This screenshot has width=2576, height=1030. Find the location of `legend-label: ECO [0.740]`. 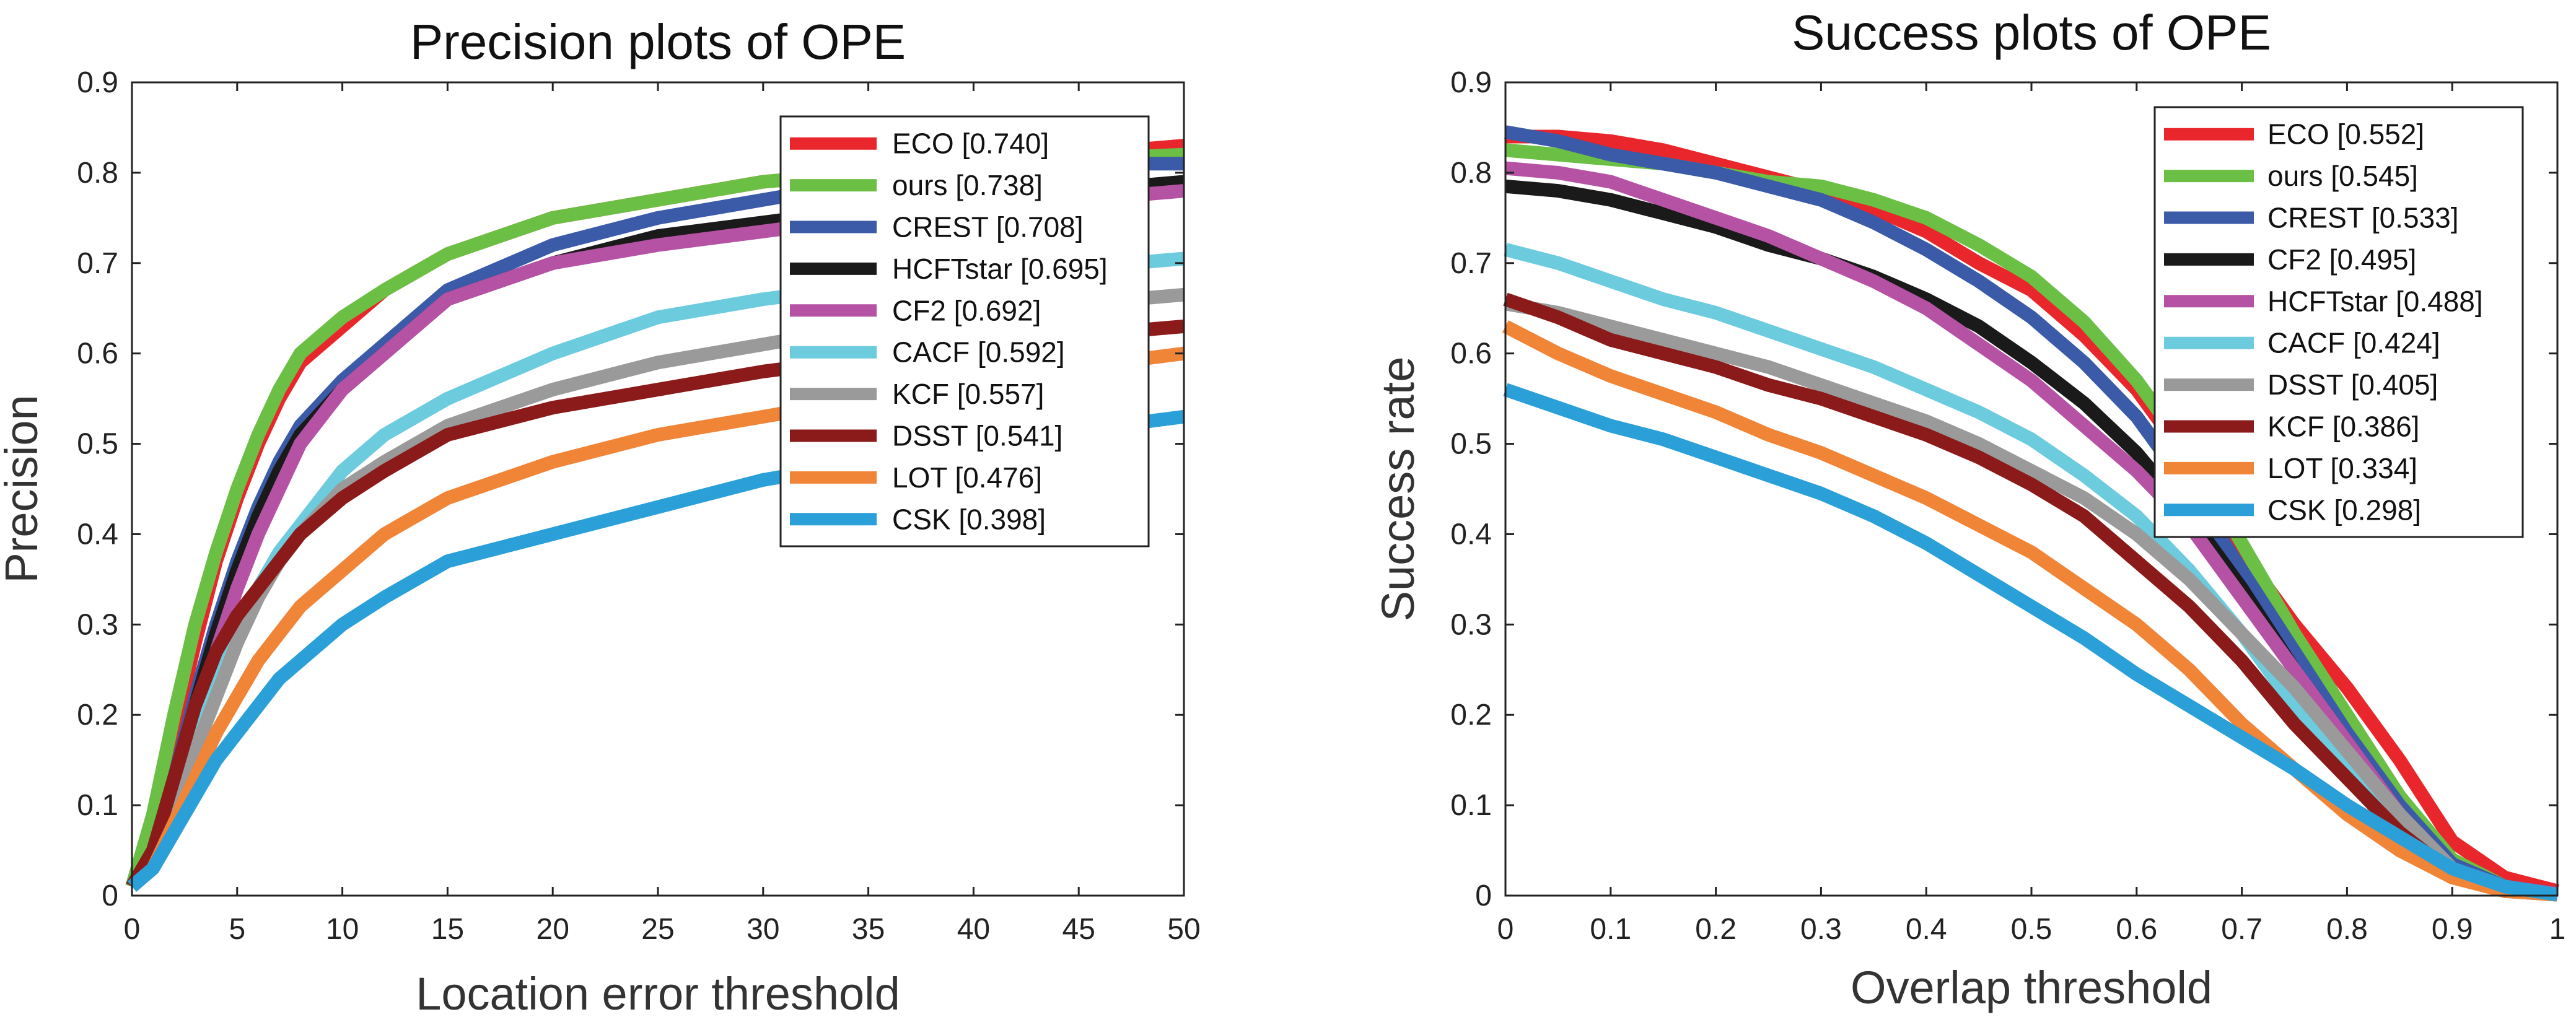

legend-label: ECO [0.740] is located at coordinates (970, 144).